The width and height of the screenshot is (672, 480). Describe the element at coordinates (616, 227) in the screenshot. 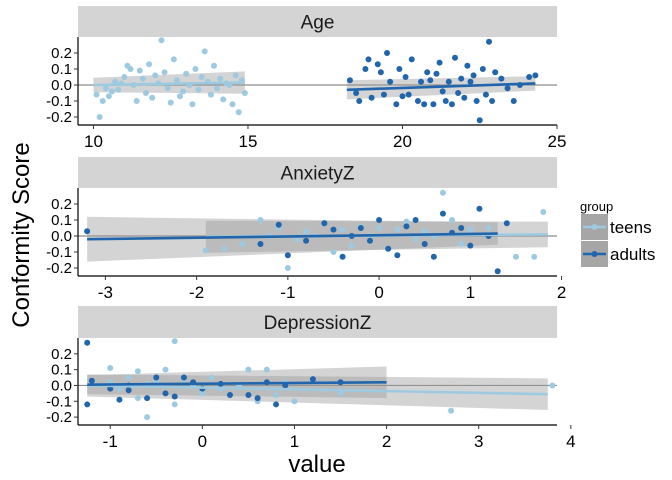

I see `legend-item-teens: teens` at that location.